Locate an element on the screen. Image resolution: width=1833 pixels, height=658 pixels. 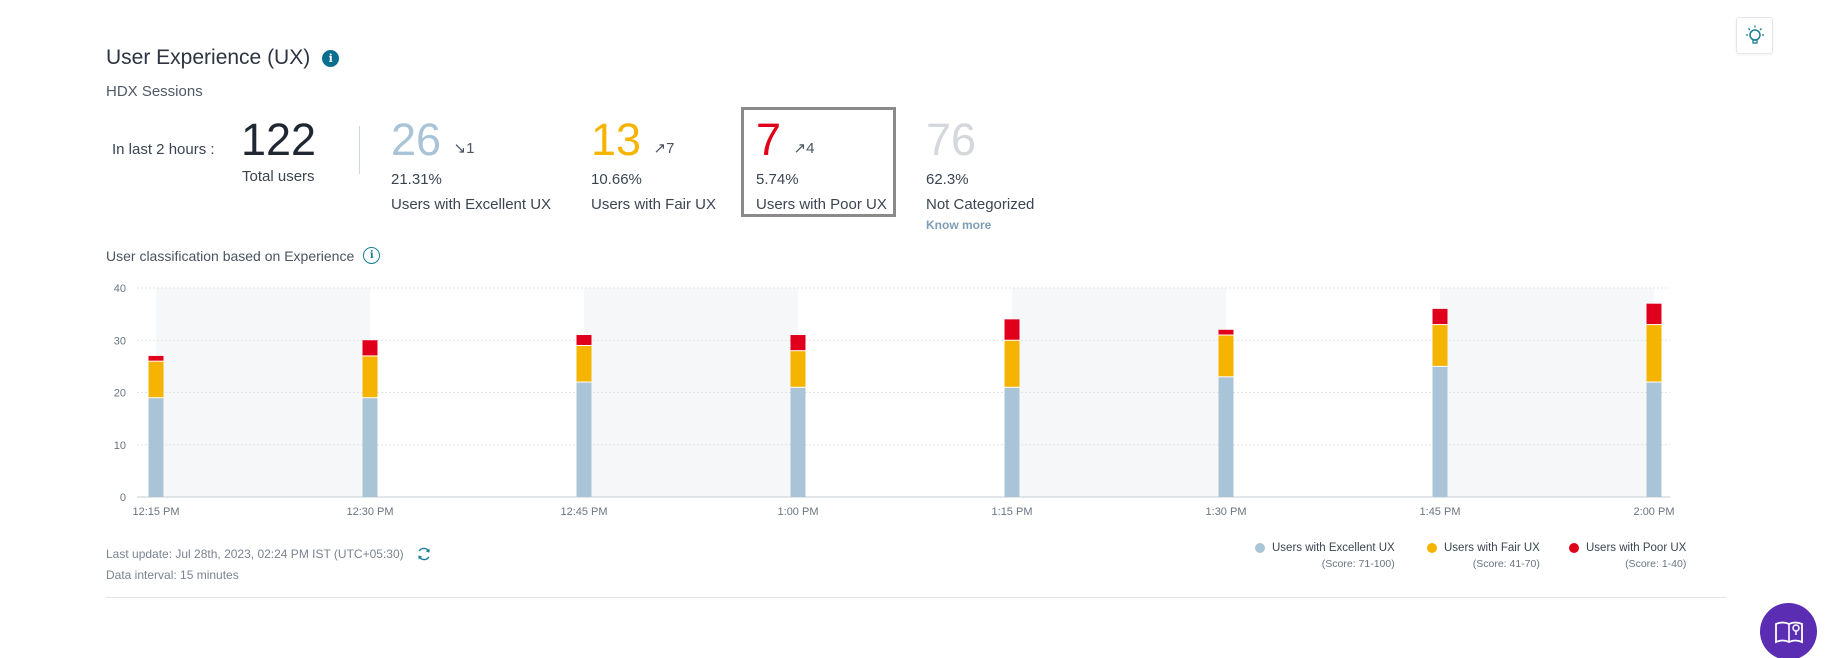
poor-delta: ↗4 is located at coordinates (804, 148).